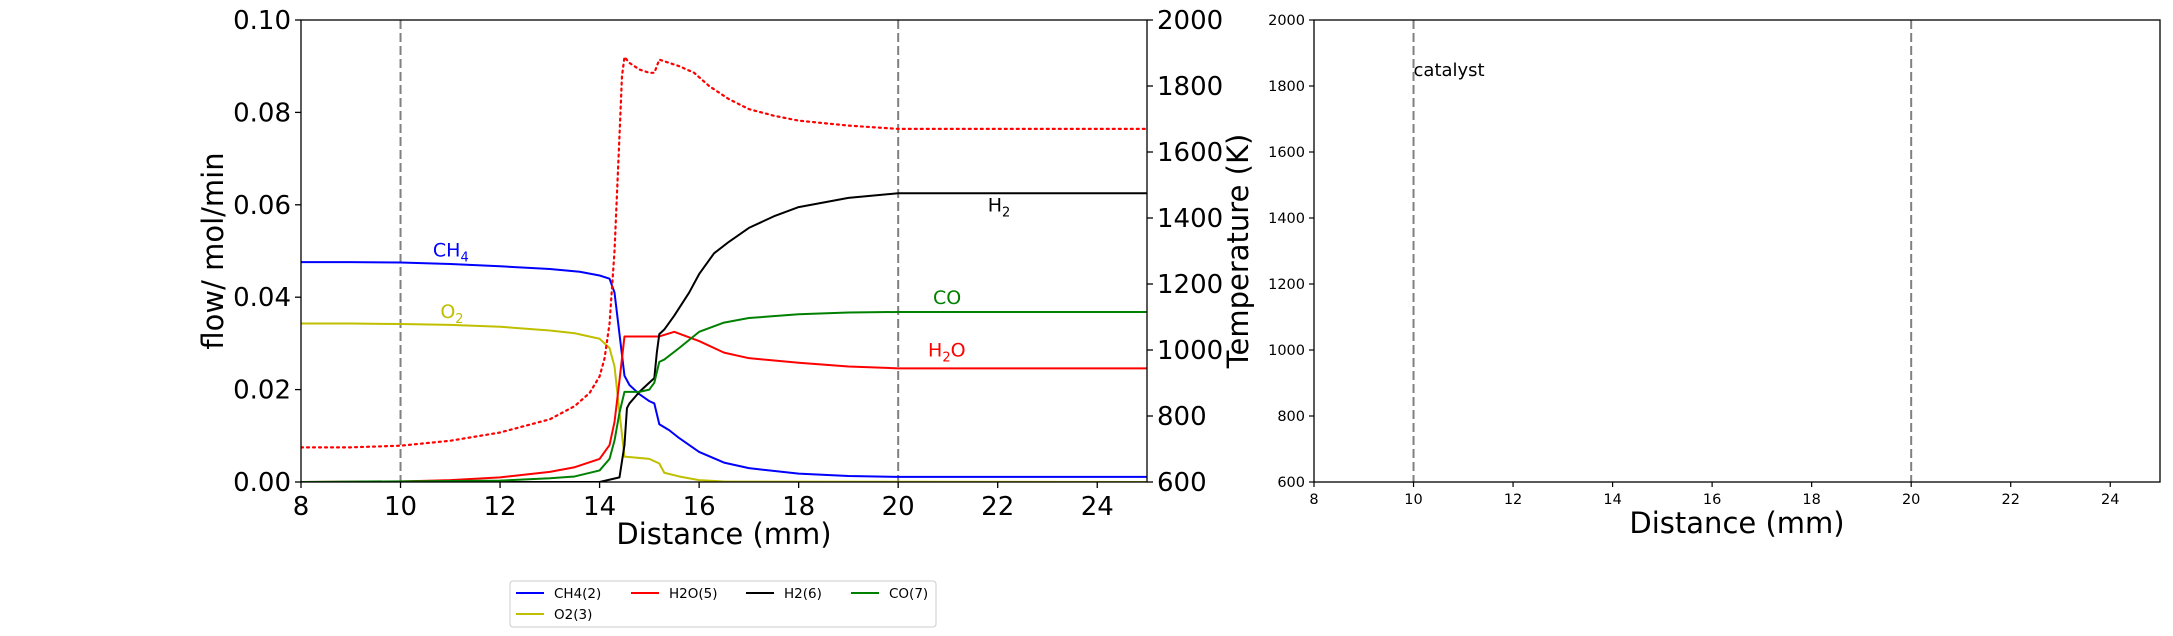 This screenshot has height=636, width=2173. What do you see at coordinates (573, 615) in the screenshot?
I see `legend-label-o2-3: O2(3)` at bounding box center [573, 615].